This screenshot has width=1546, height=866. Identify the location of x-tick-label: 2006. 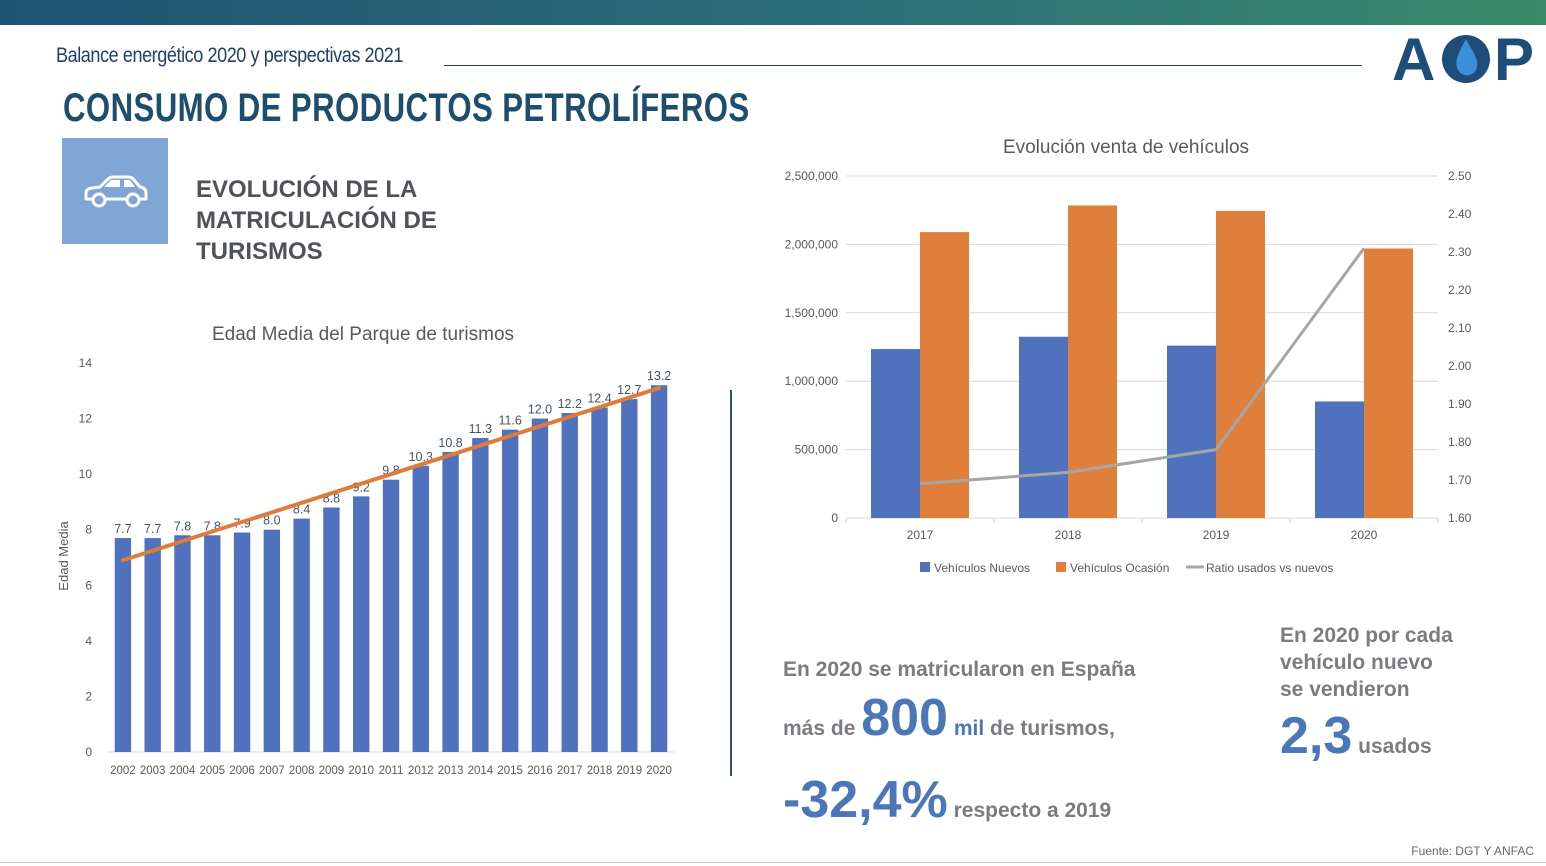
(242, 771).